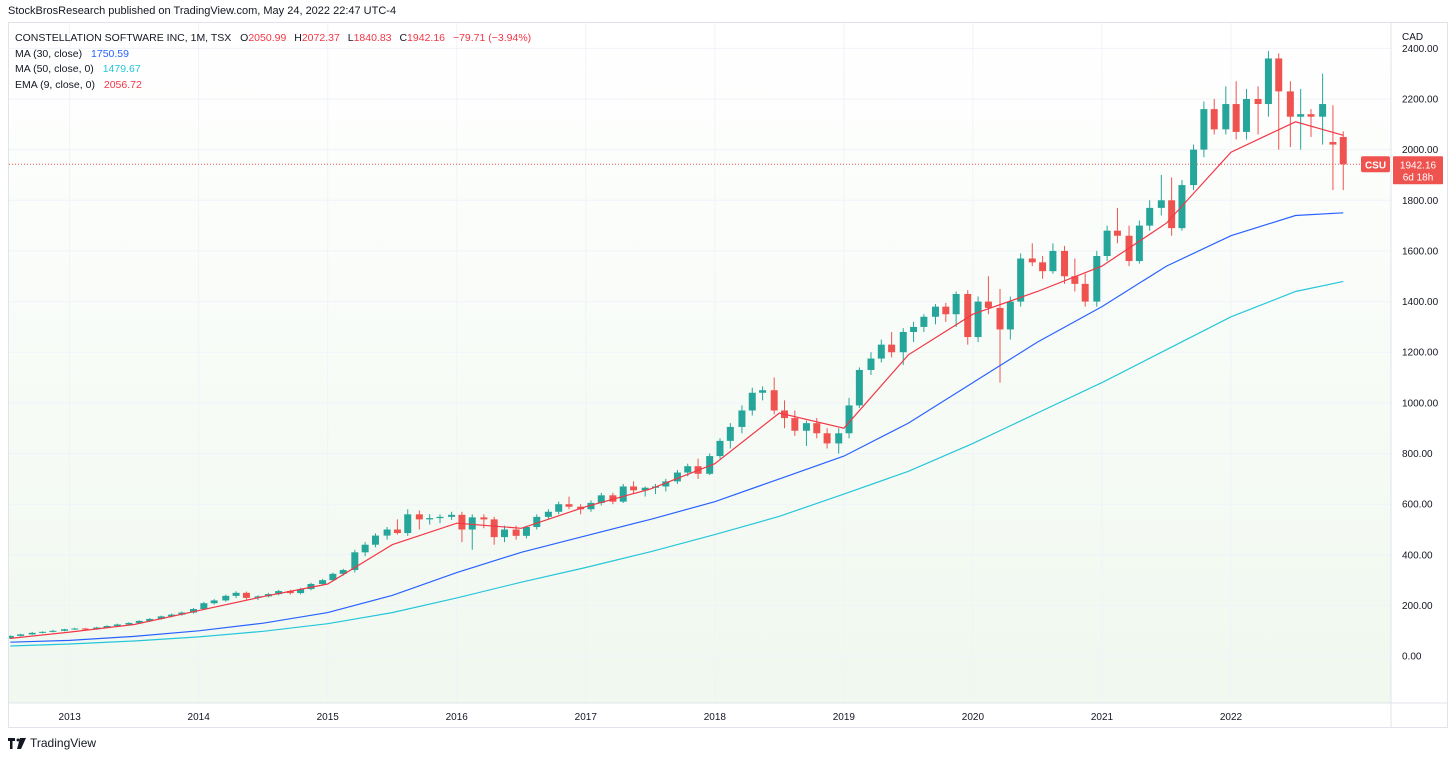 The height and width of the screenshot is (758, 1456). I want to click on ma50-label: MA (50, close, 0), so click(54, 69).